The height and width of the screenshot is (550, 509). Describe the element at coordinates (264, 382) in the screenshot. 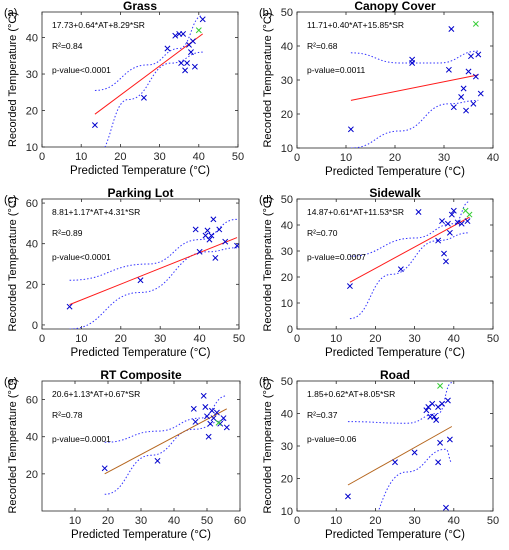

I see `panel-label: (f)` at that location.